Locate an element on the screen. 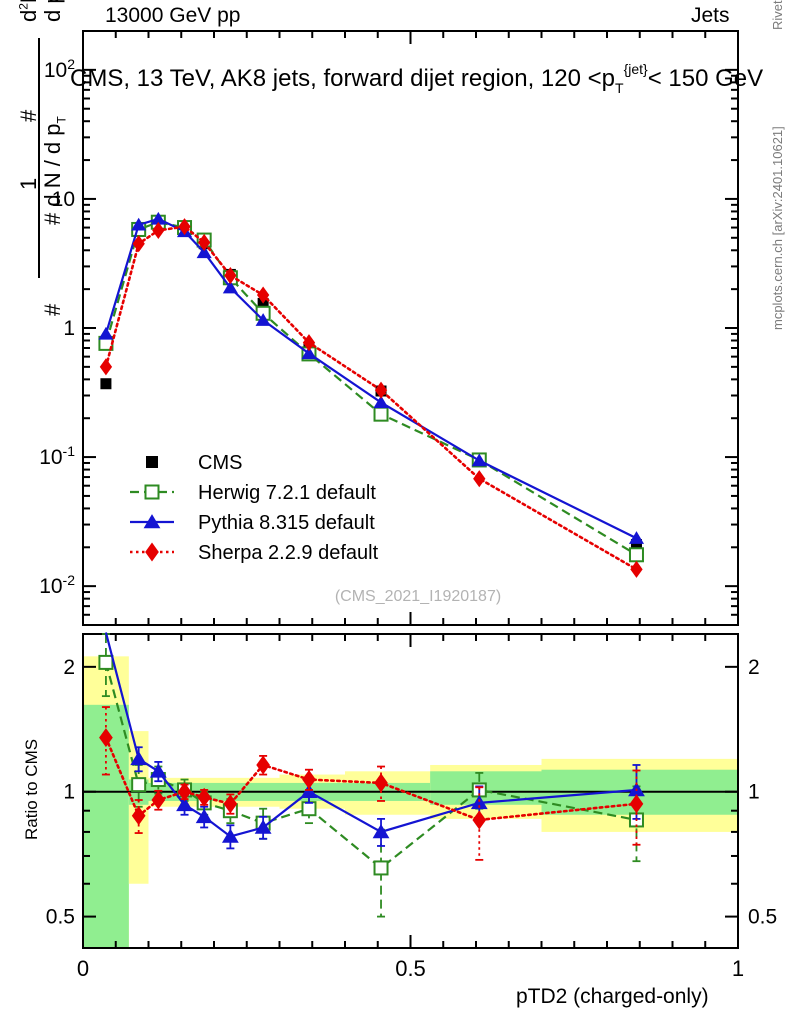  legend-label: Pythia 8.315 default is located at coordinates (286, 523).